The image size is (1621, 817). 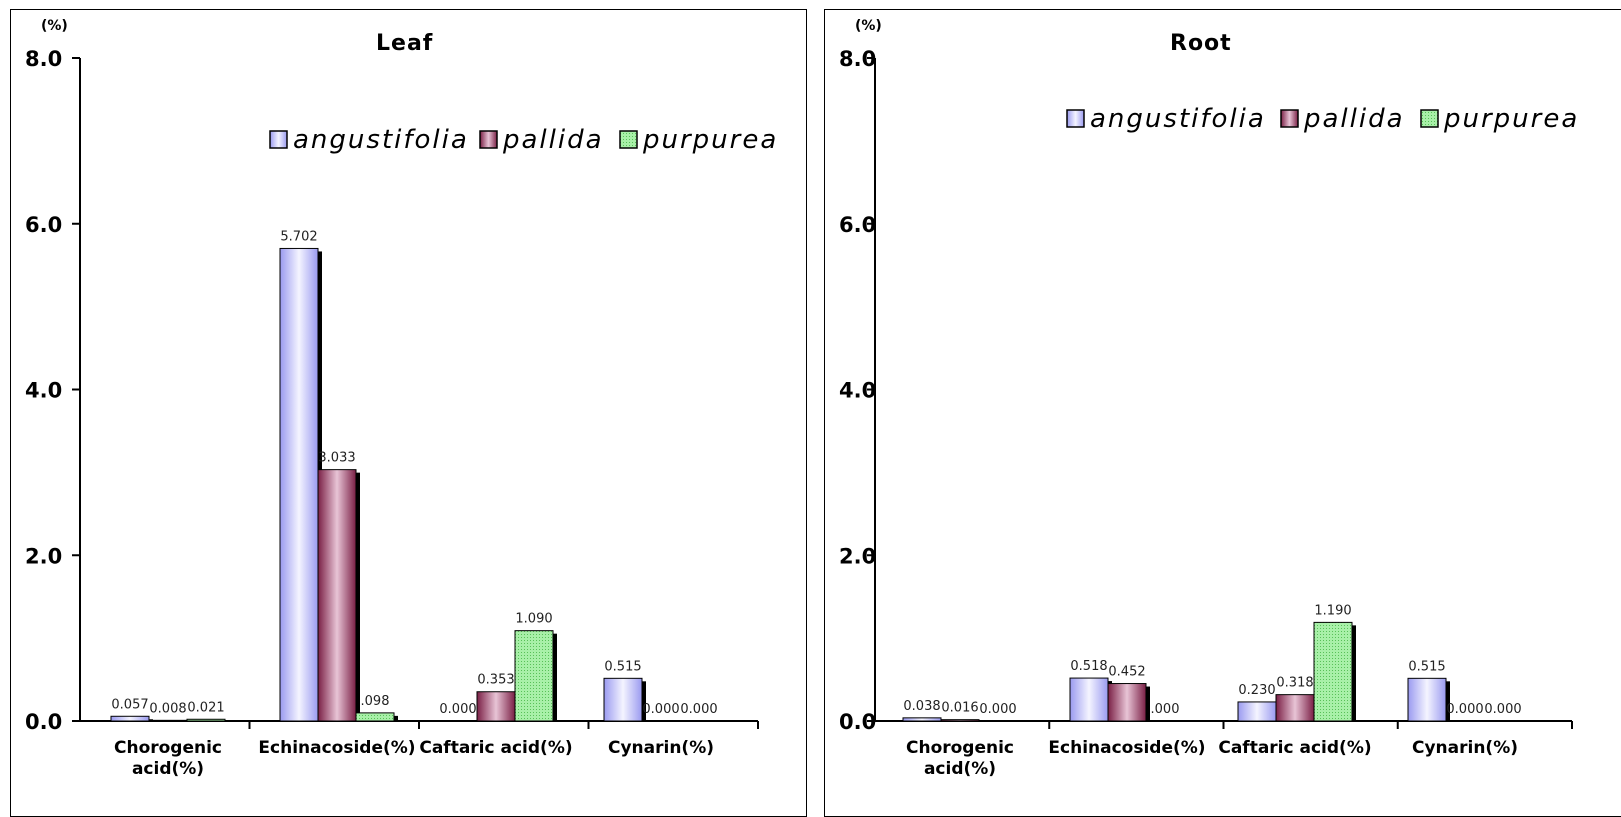 What do you see at coordinates (43, 391) in the screenshot?
I see `leaf-y-tick-label: 4.0` at bounding box center [43, 391].